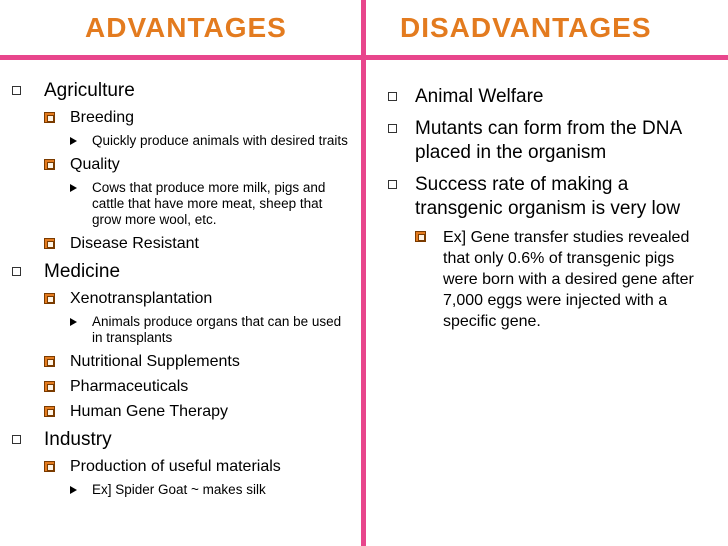 This screenshot has height=546, width=728. I want to click on item-text: Animal Welfare, so click(479, 96).